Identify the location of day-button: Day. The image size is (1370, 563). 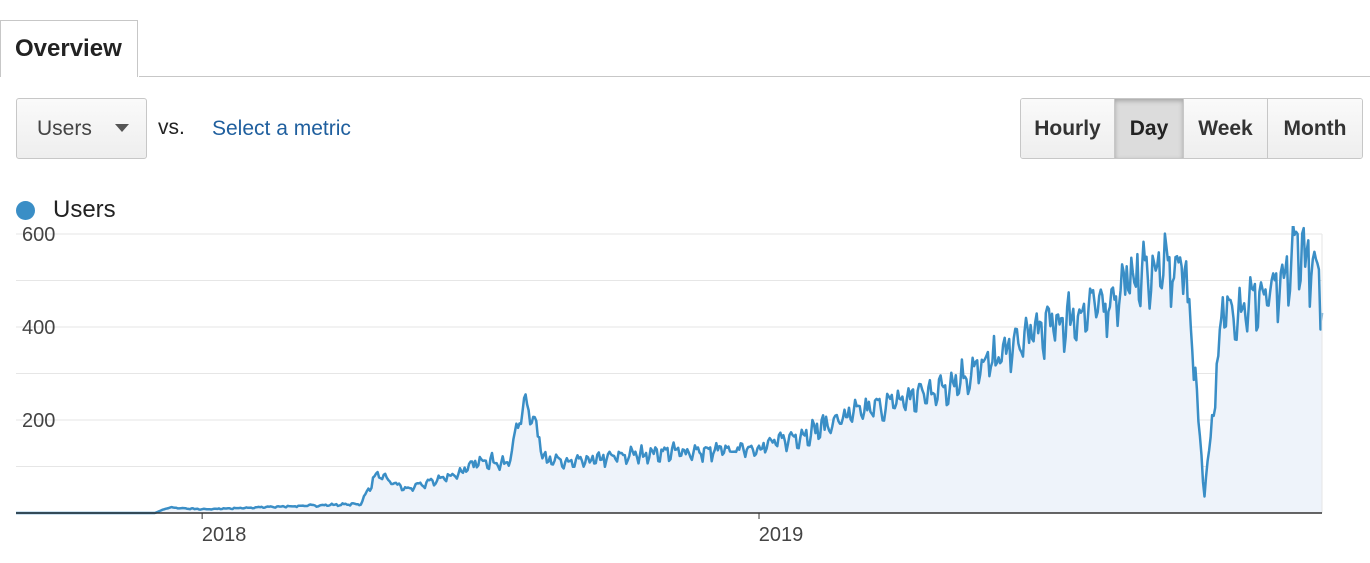
(1149, 128).